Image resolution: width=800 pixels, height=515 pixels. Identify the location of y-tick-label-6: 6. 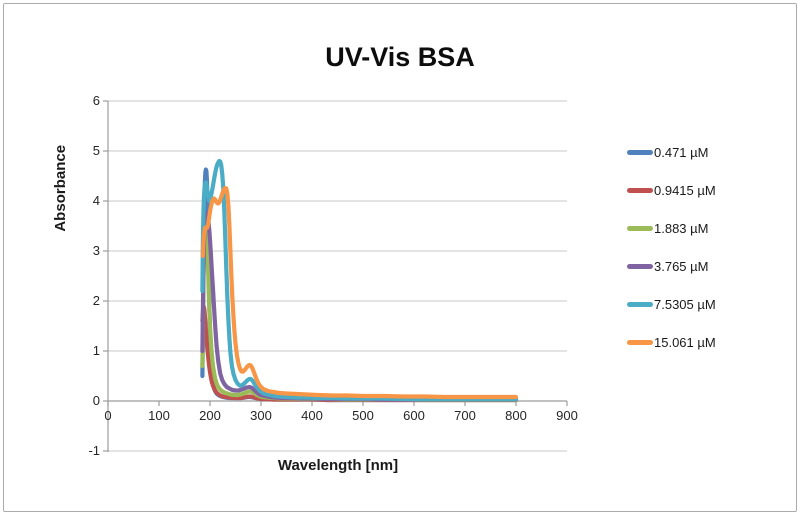
(96, 100).